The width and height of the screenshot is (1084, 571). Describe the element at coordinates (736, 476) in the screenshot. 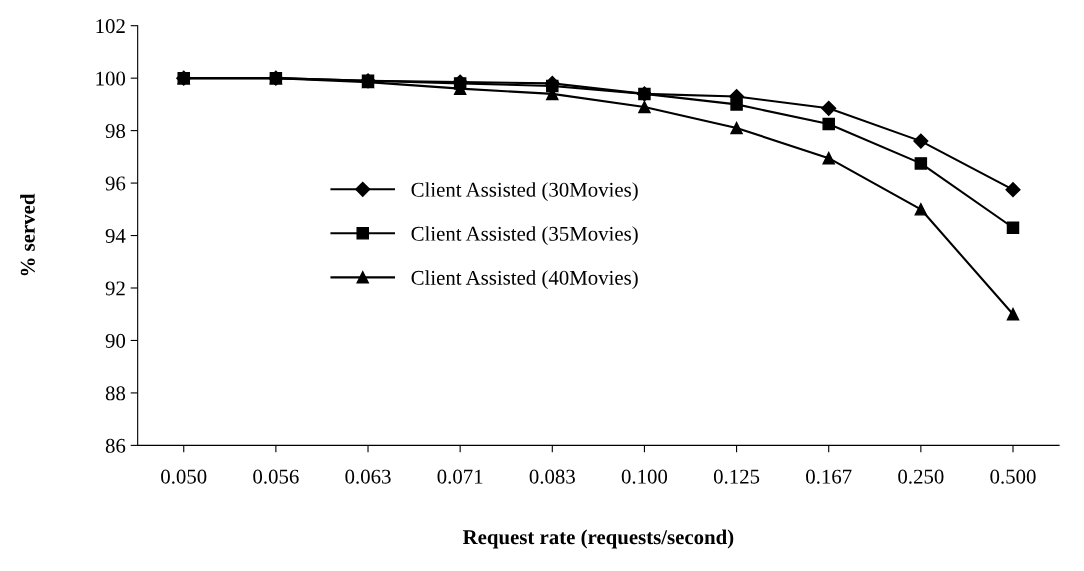

I see `x-tick-label: 0.125` at that location.